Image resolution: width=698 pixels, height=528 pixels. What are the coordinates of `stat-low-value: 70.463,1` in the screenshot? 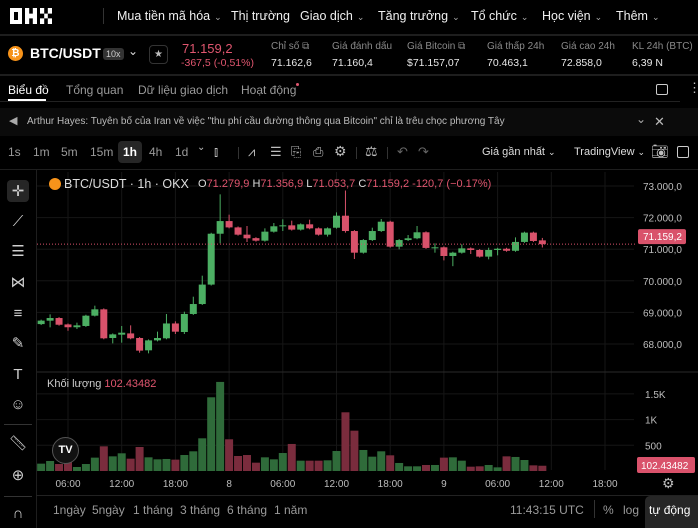 It's located at (507, 63).